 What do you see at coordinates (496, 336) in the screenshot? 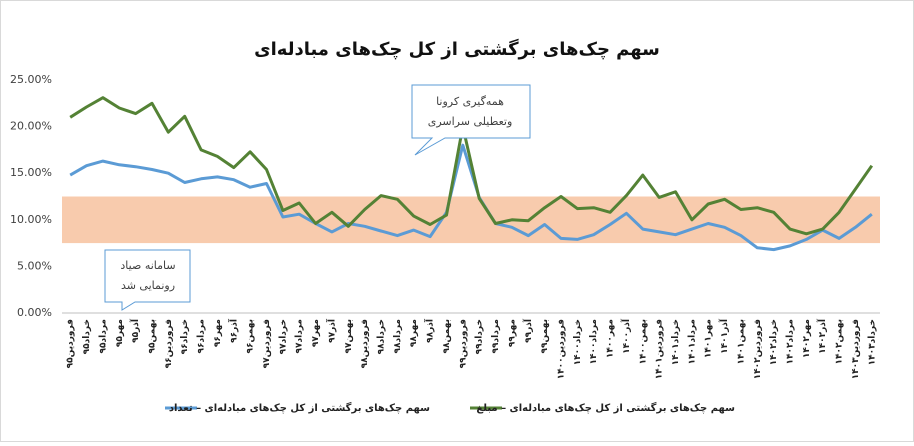
I see `x-tick-label: مرداد۹۹` at bounding box center [496, 336].